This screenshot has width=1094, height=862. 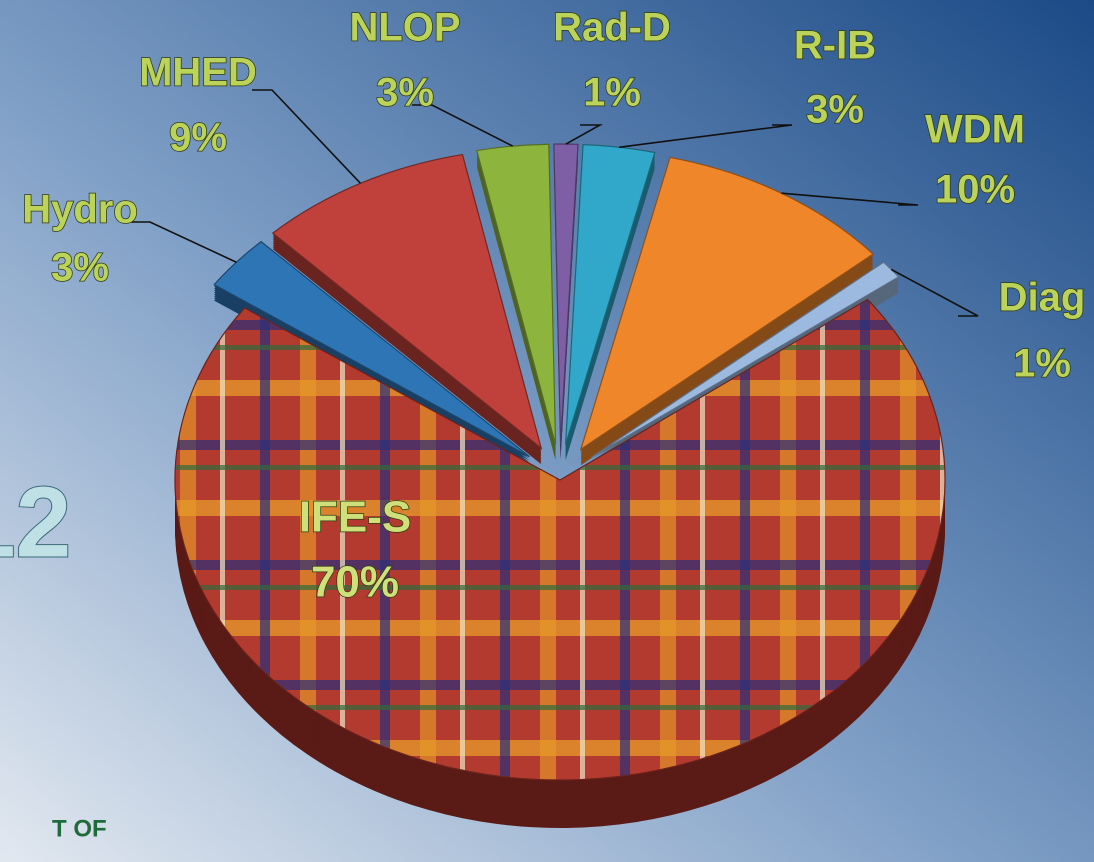 I want to click on annotation: 12, so click(x=35, y=522).